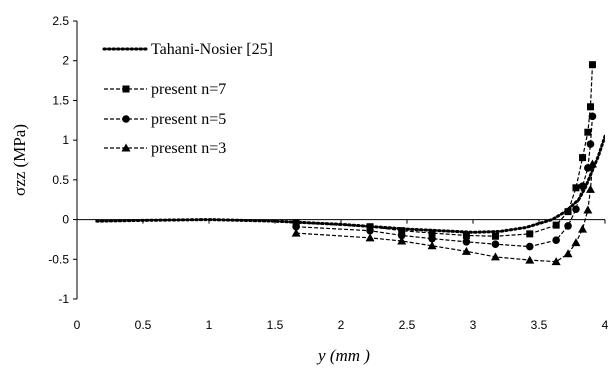 The image size is (608, 369). I want to click on y-tick-label: 0.5, so click(60, 180).